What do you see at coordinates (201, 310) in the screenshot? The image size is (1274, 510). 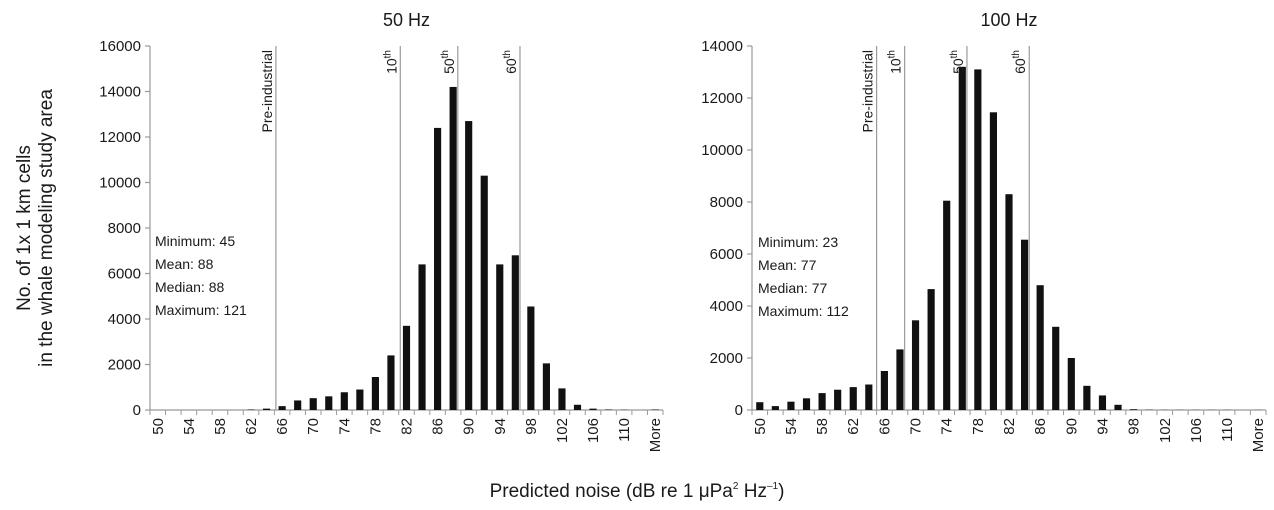 I see `stats-line: Maximum: 121` at bounding box center [201, 310].